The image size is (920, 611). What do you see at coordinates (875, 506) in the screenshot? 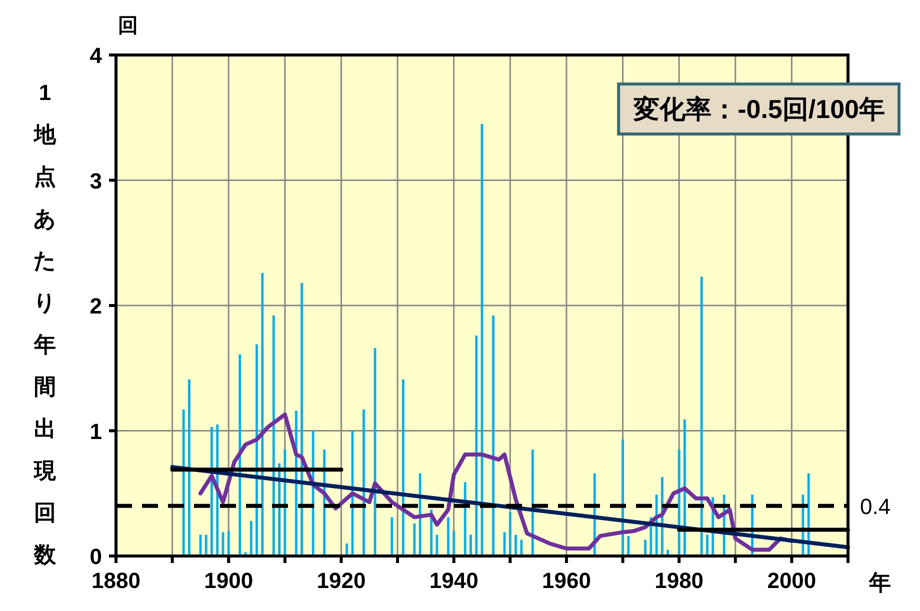
I see `ref-line-label: 0.4` at bounding box center [875, 506].